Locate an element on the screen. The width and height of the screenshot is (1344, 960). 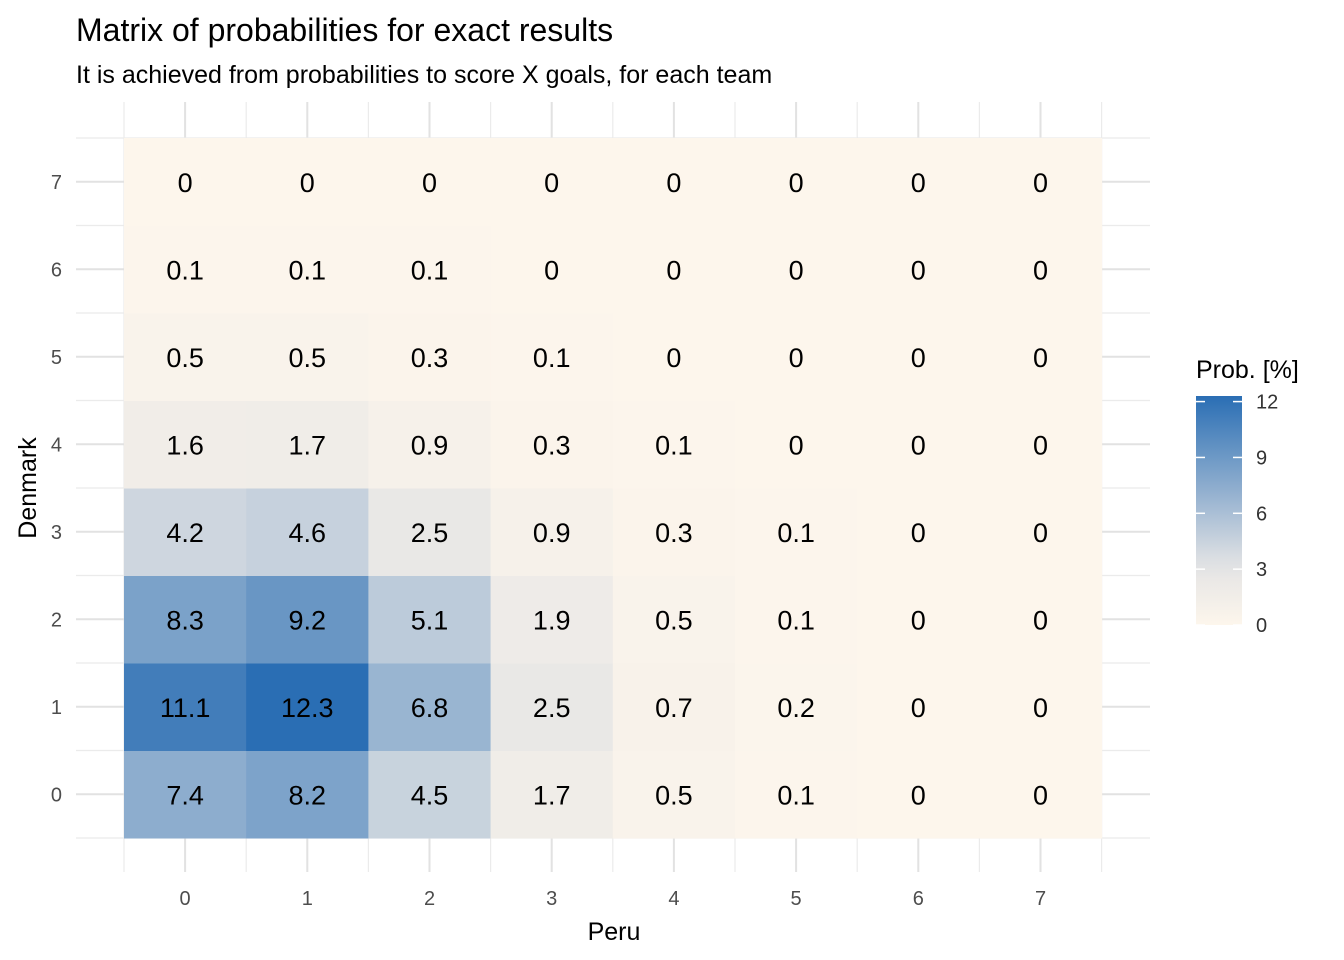
cell-value-label: 8.2 is located at coordinates (308, 795).